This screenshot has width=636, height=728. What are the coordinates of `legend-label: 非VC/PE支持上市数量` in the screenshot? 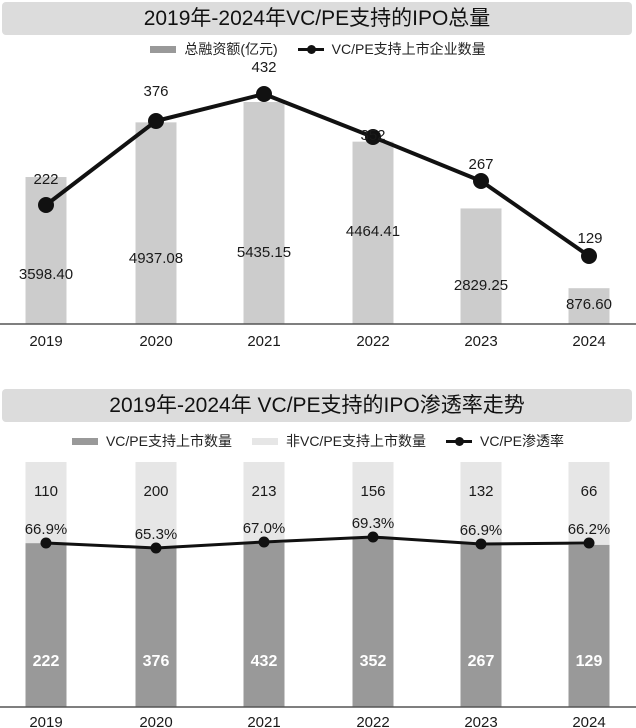 It's located at (355, 441).